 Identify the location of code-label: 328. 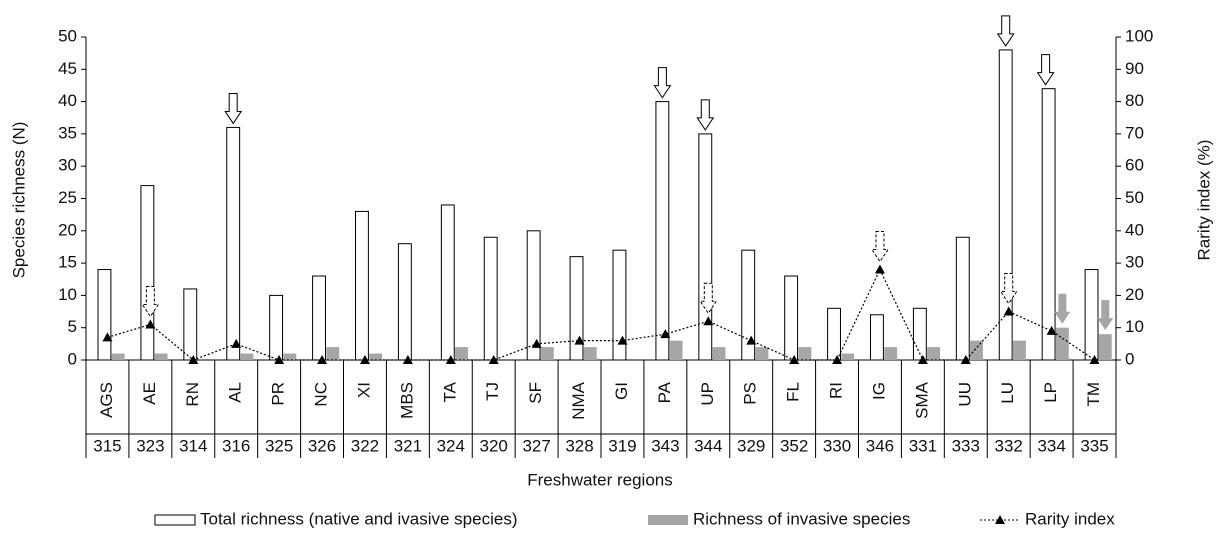
(579, 445).